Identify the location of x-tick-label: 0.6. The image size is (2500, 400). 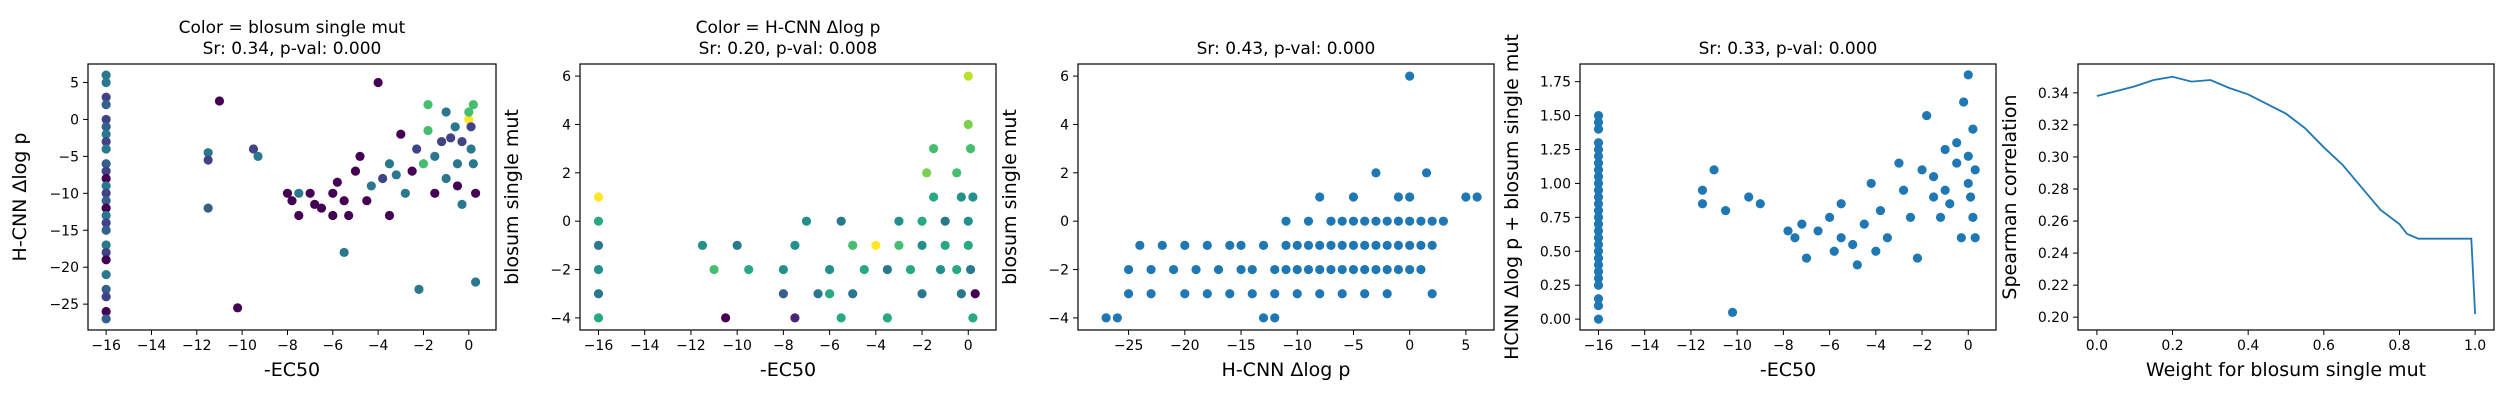
(2324, 346).